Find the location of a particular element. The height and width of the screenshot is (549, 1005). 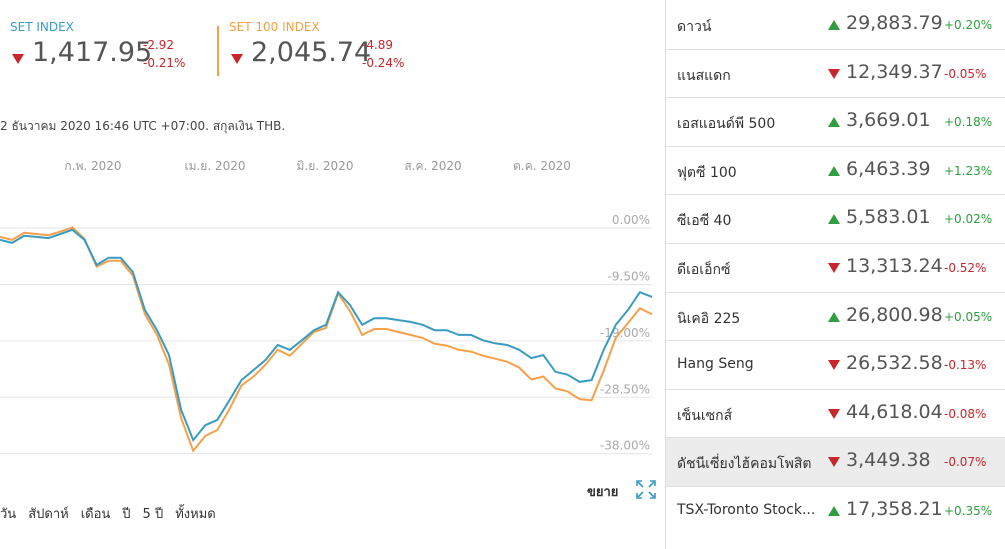

market-change: +0.18% is located at coordinates (968, 122).